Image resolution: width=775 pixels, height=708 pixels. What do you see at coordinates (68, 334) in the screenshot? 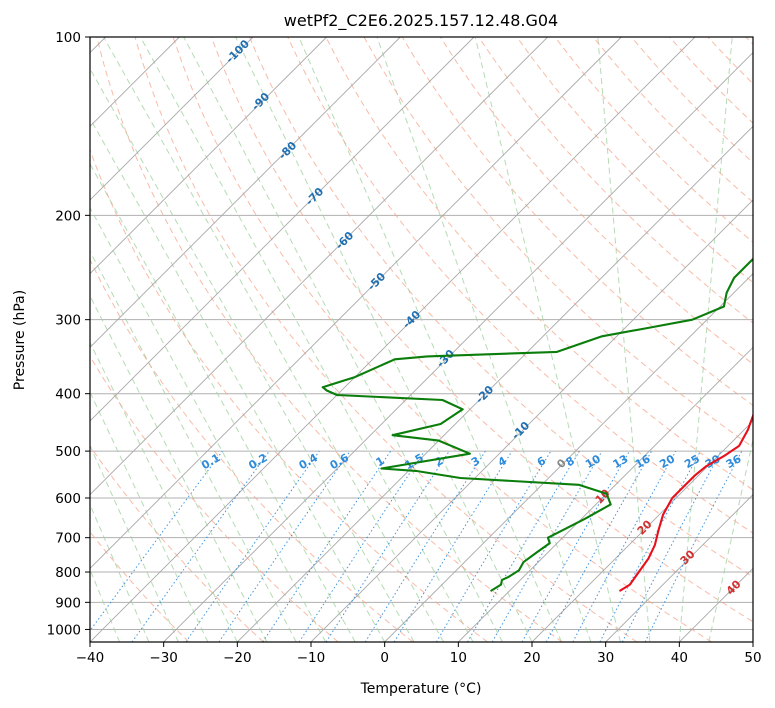
I see `y-axis: 100 200 300 400 500 600 700 800 900 1000` at bounding box center [68, 334].